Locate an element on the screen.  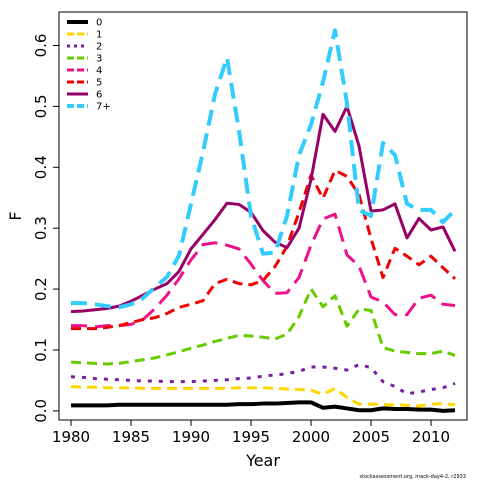
x-tick-label: 1985 is located at coordinates (131, 437).